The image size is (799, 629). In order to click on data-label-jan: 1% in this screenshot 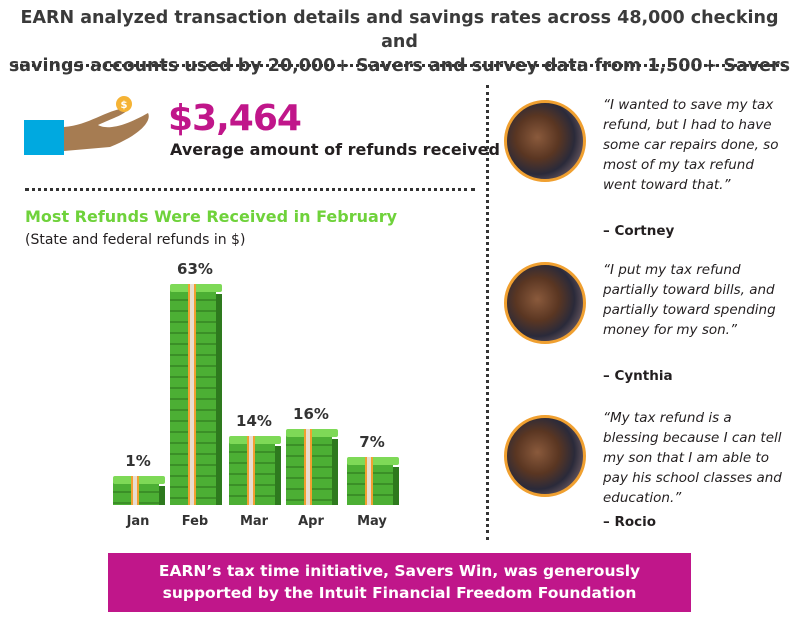, I will do `click(138, 460)`.